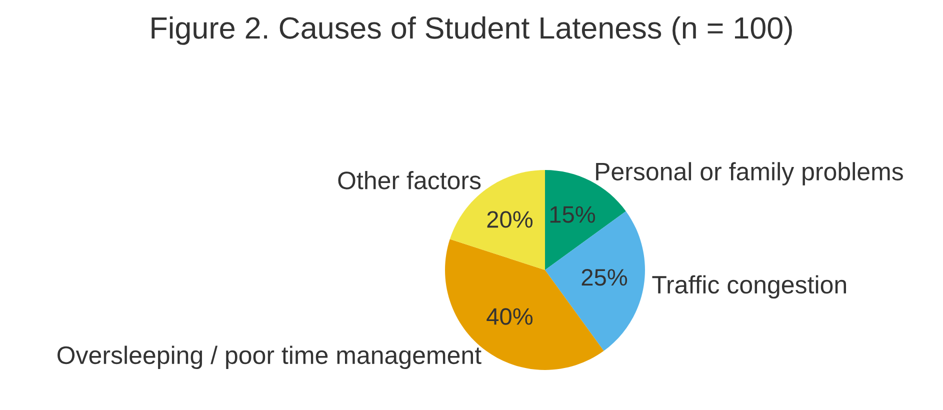  What do you see at coordinates (270, 358) in the screenshot?
I see `slice-label: Oversleeping / poor time management` at bounding box center [270, 358].